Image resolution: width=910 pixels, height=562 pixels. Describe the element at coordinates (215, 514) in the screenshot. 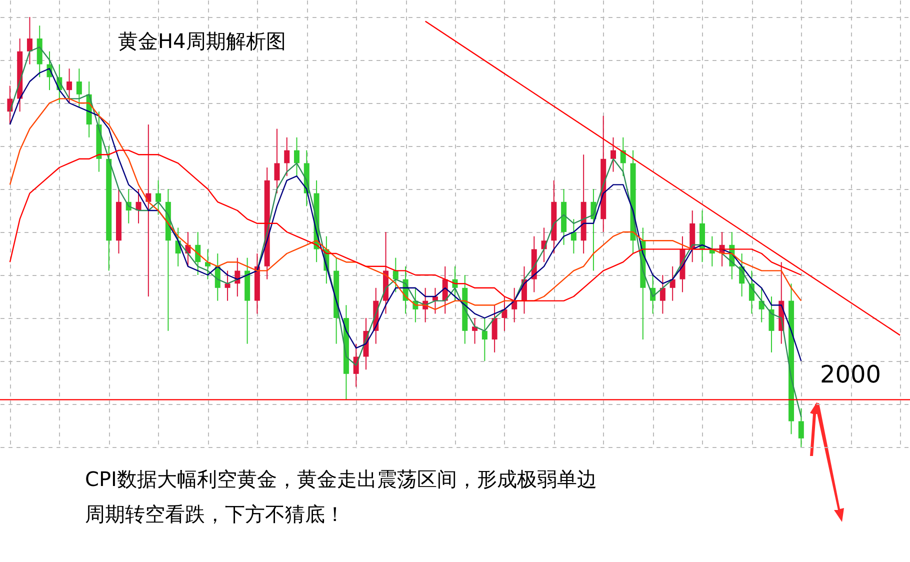

I see `text: 周期转空看跌，下方不猜底！` at that location.